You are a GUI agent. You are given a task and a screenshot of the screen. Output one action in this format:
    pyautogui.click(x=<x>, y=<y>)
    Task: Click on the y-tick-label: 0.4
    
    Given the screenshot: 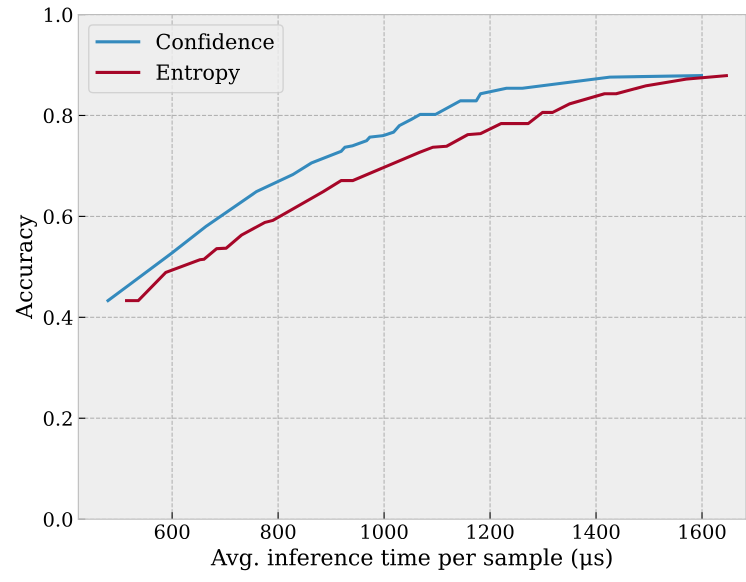 What is the action you would take?
    pyautogui.click(x=58, y=317)
    